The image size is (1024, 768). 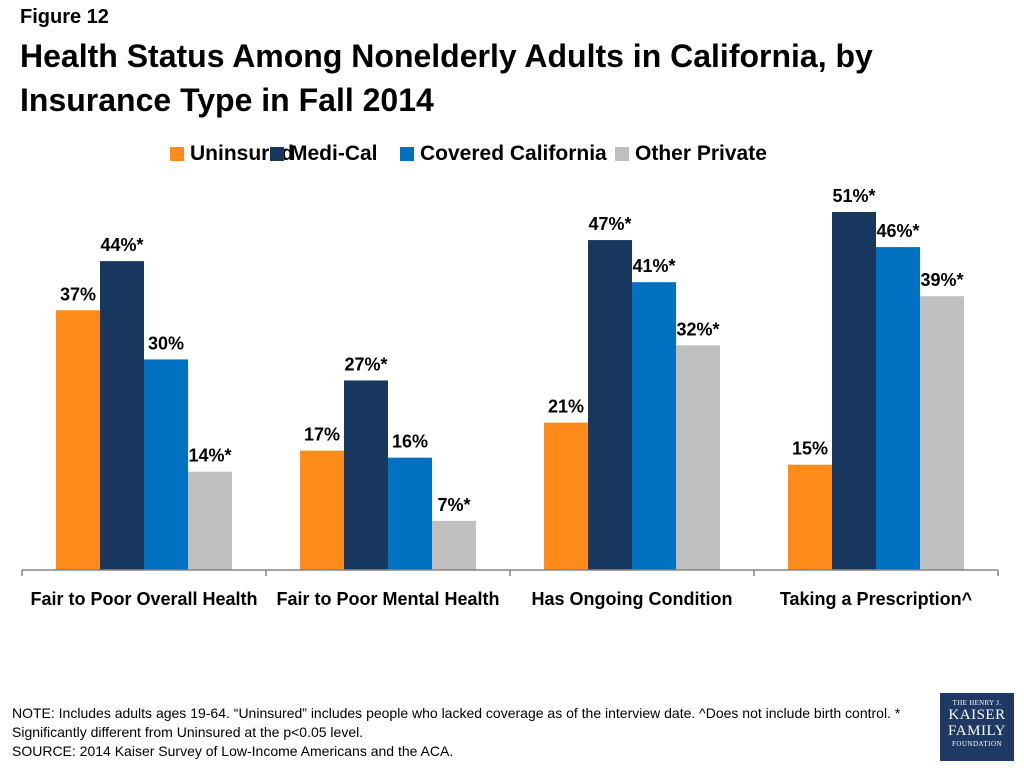 I want to click on data-label-uninsured-fair-to-poor-mental-health: 17%, so click(x=322, y=435).